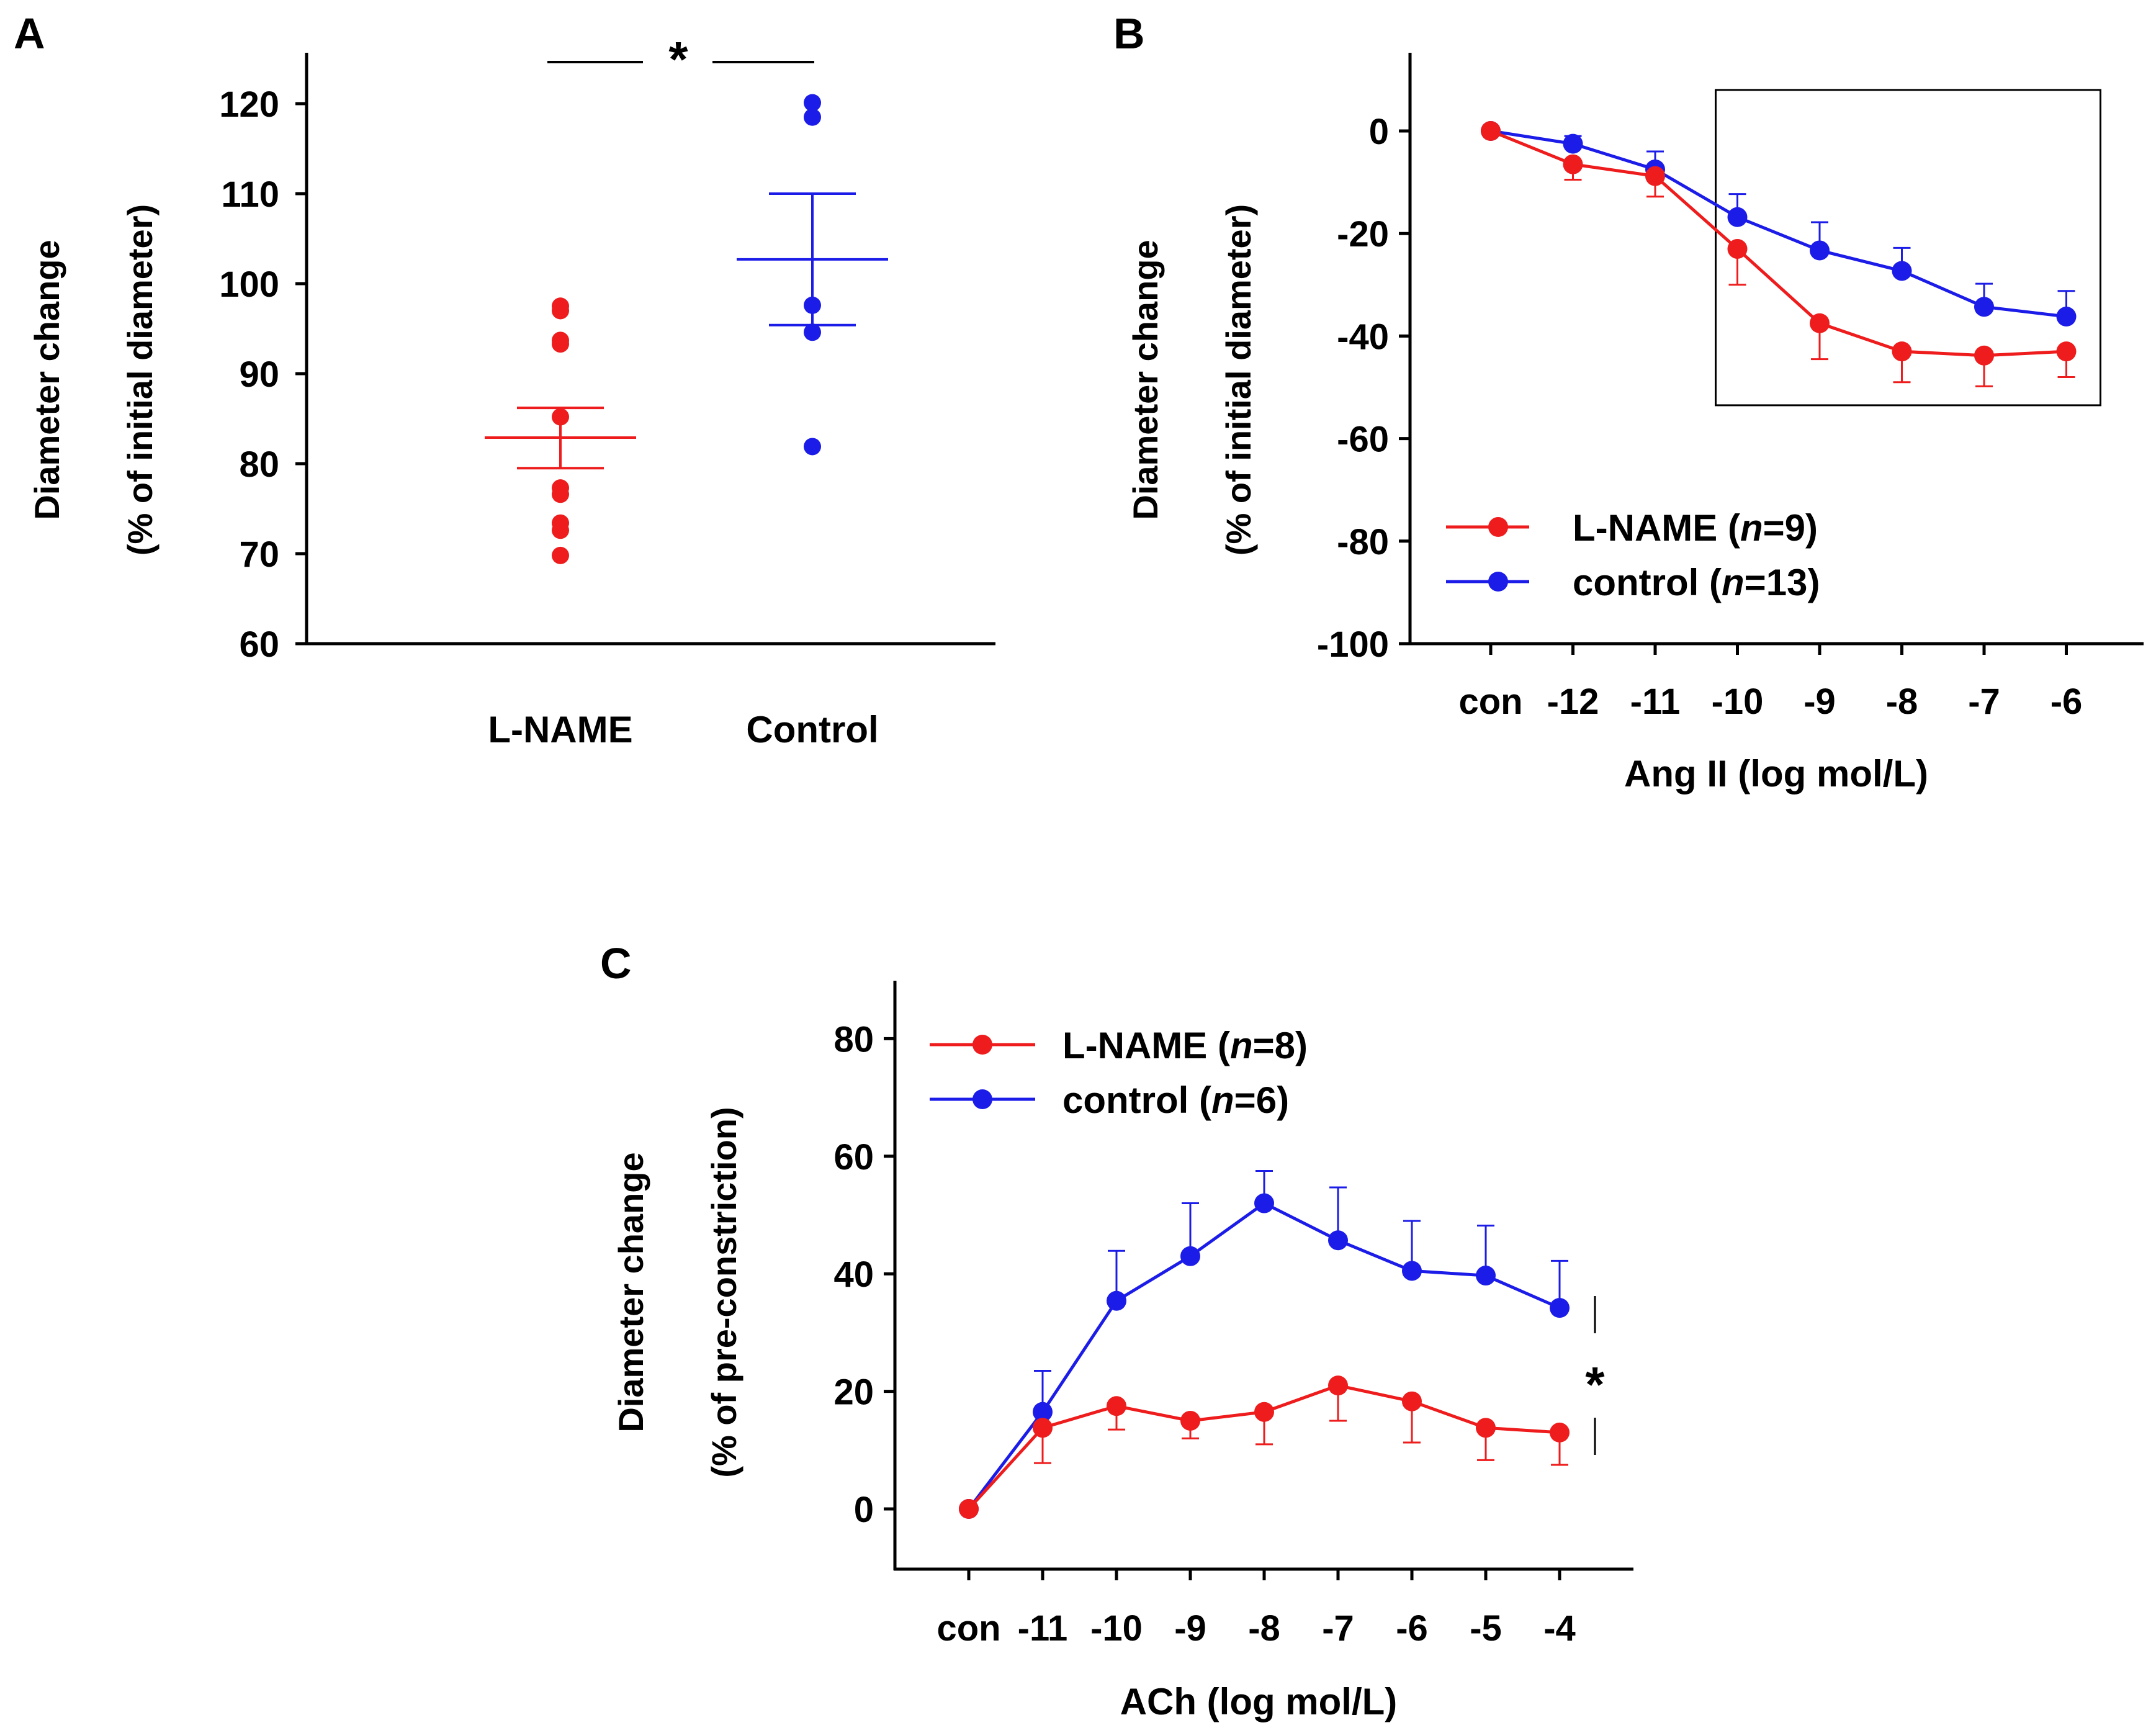  I want to click on panel-b-ylabel-line1: Diameter change, so click(1145, 380).